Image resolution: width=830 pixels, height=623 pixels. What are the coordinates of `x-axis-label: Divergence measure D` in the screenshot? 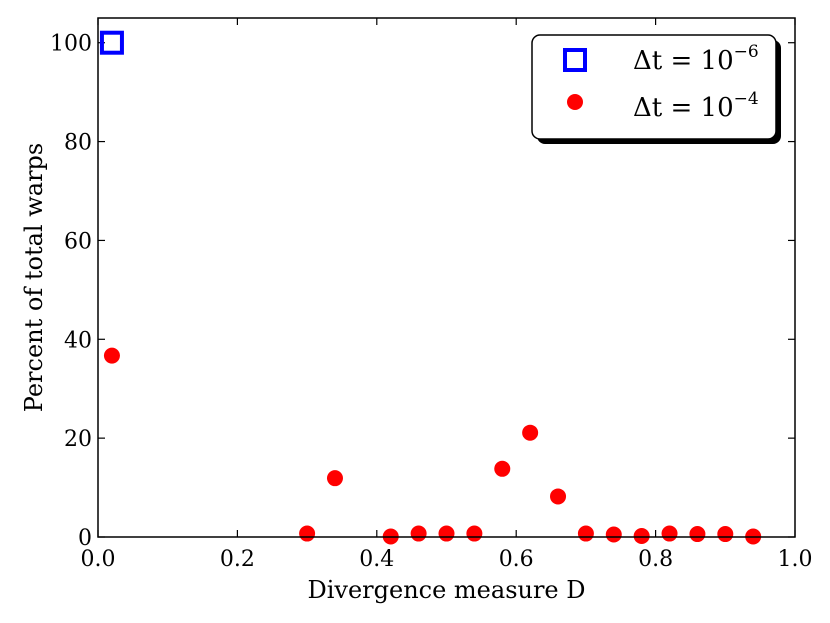 It's located at (446, 590).